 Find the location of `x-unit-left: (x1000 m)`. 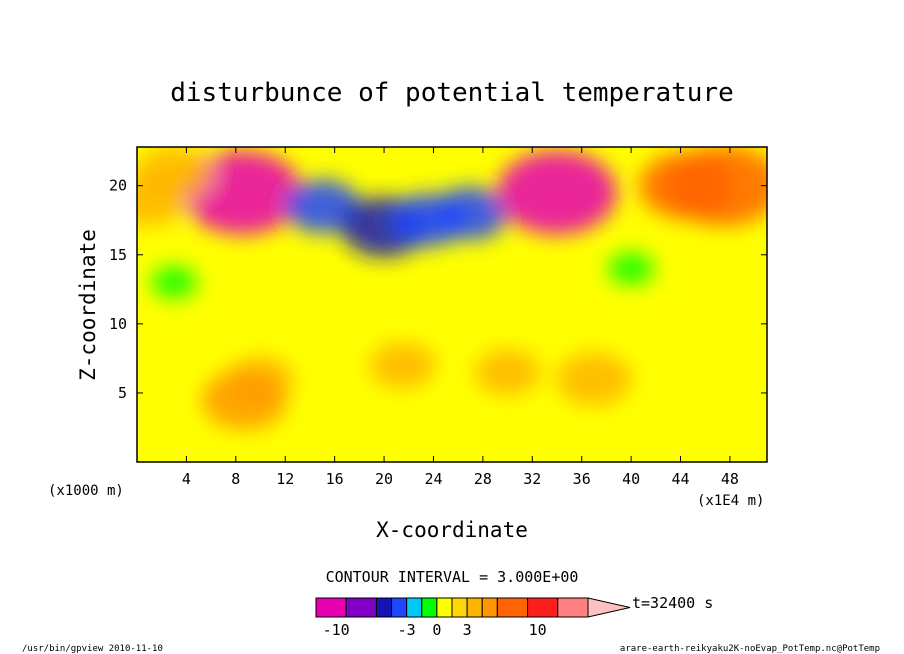

x-unit-left: (x1000 m) is located at coordinates (86, 491).